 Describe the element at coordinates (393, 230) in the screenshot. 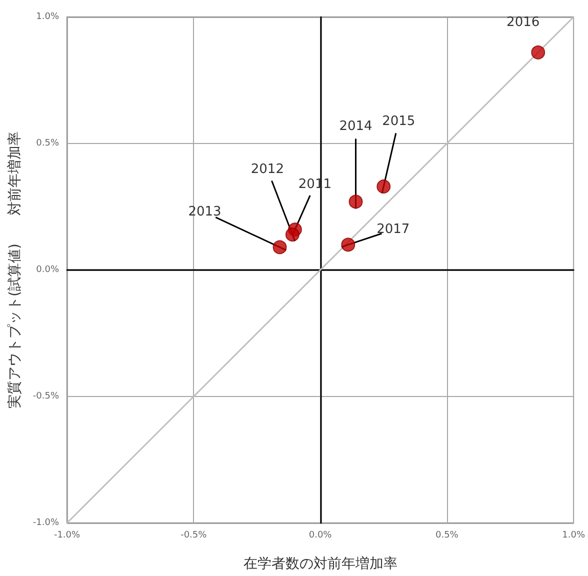

I see `annotation: 2017` at that location.